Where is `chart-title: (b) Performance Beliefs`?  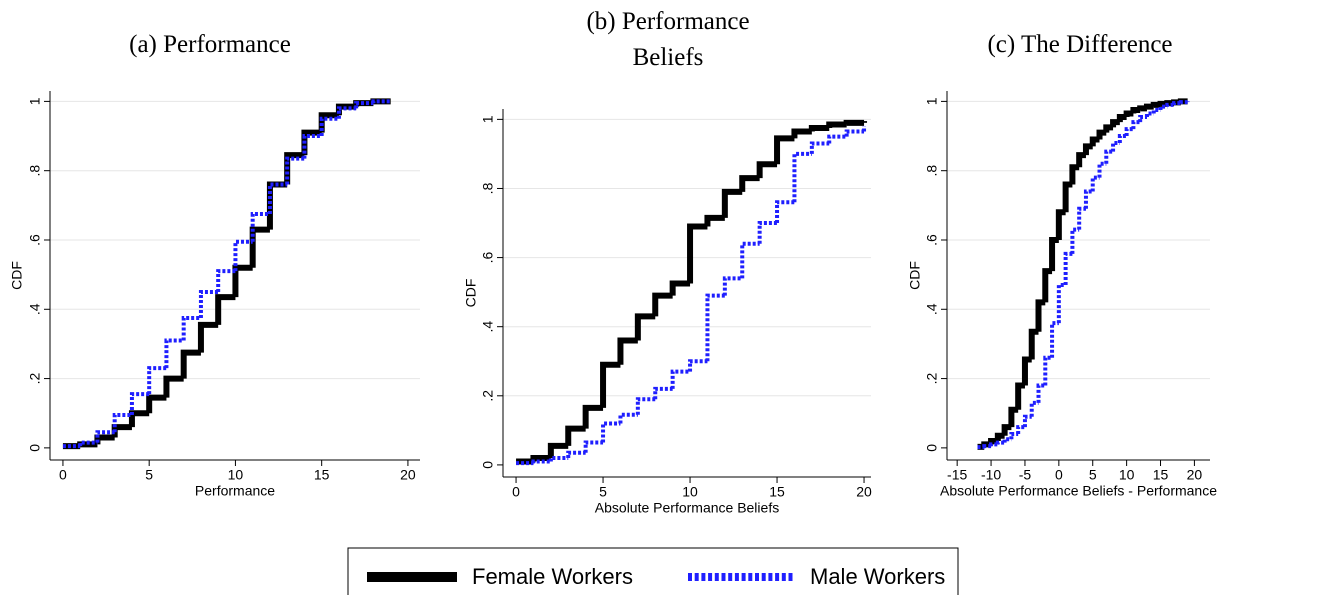 chart-title: (b) Performance Beliefs is located at coordinates (668, 39).